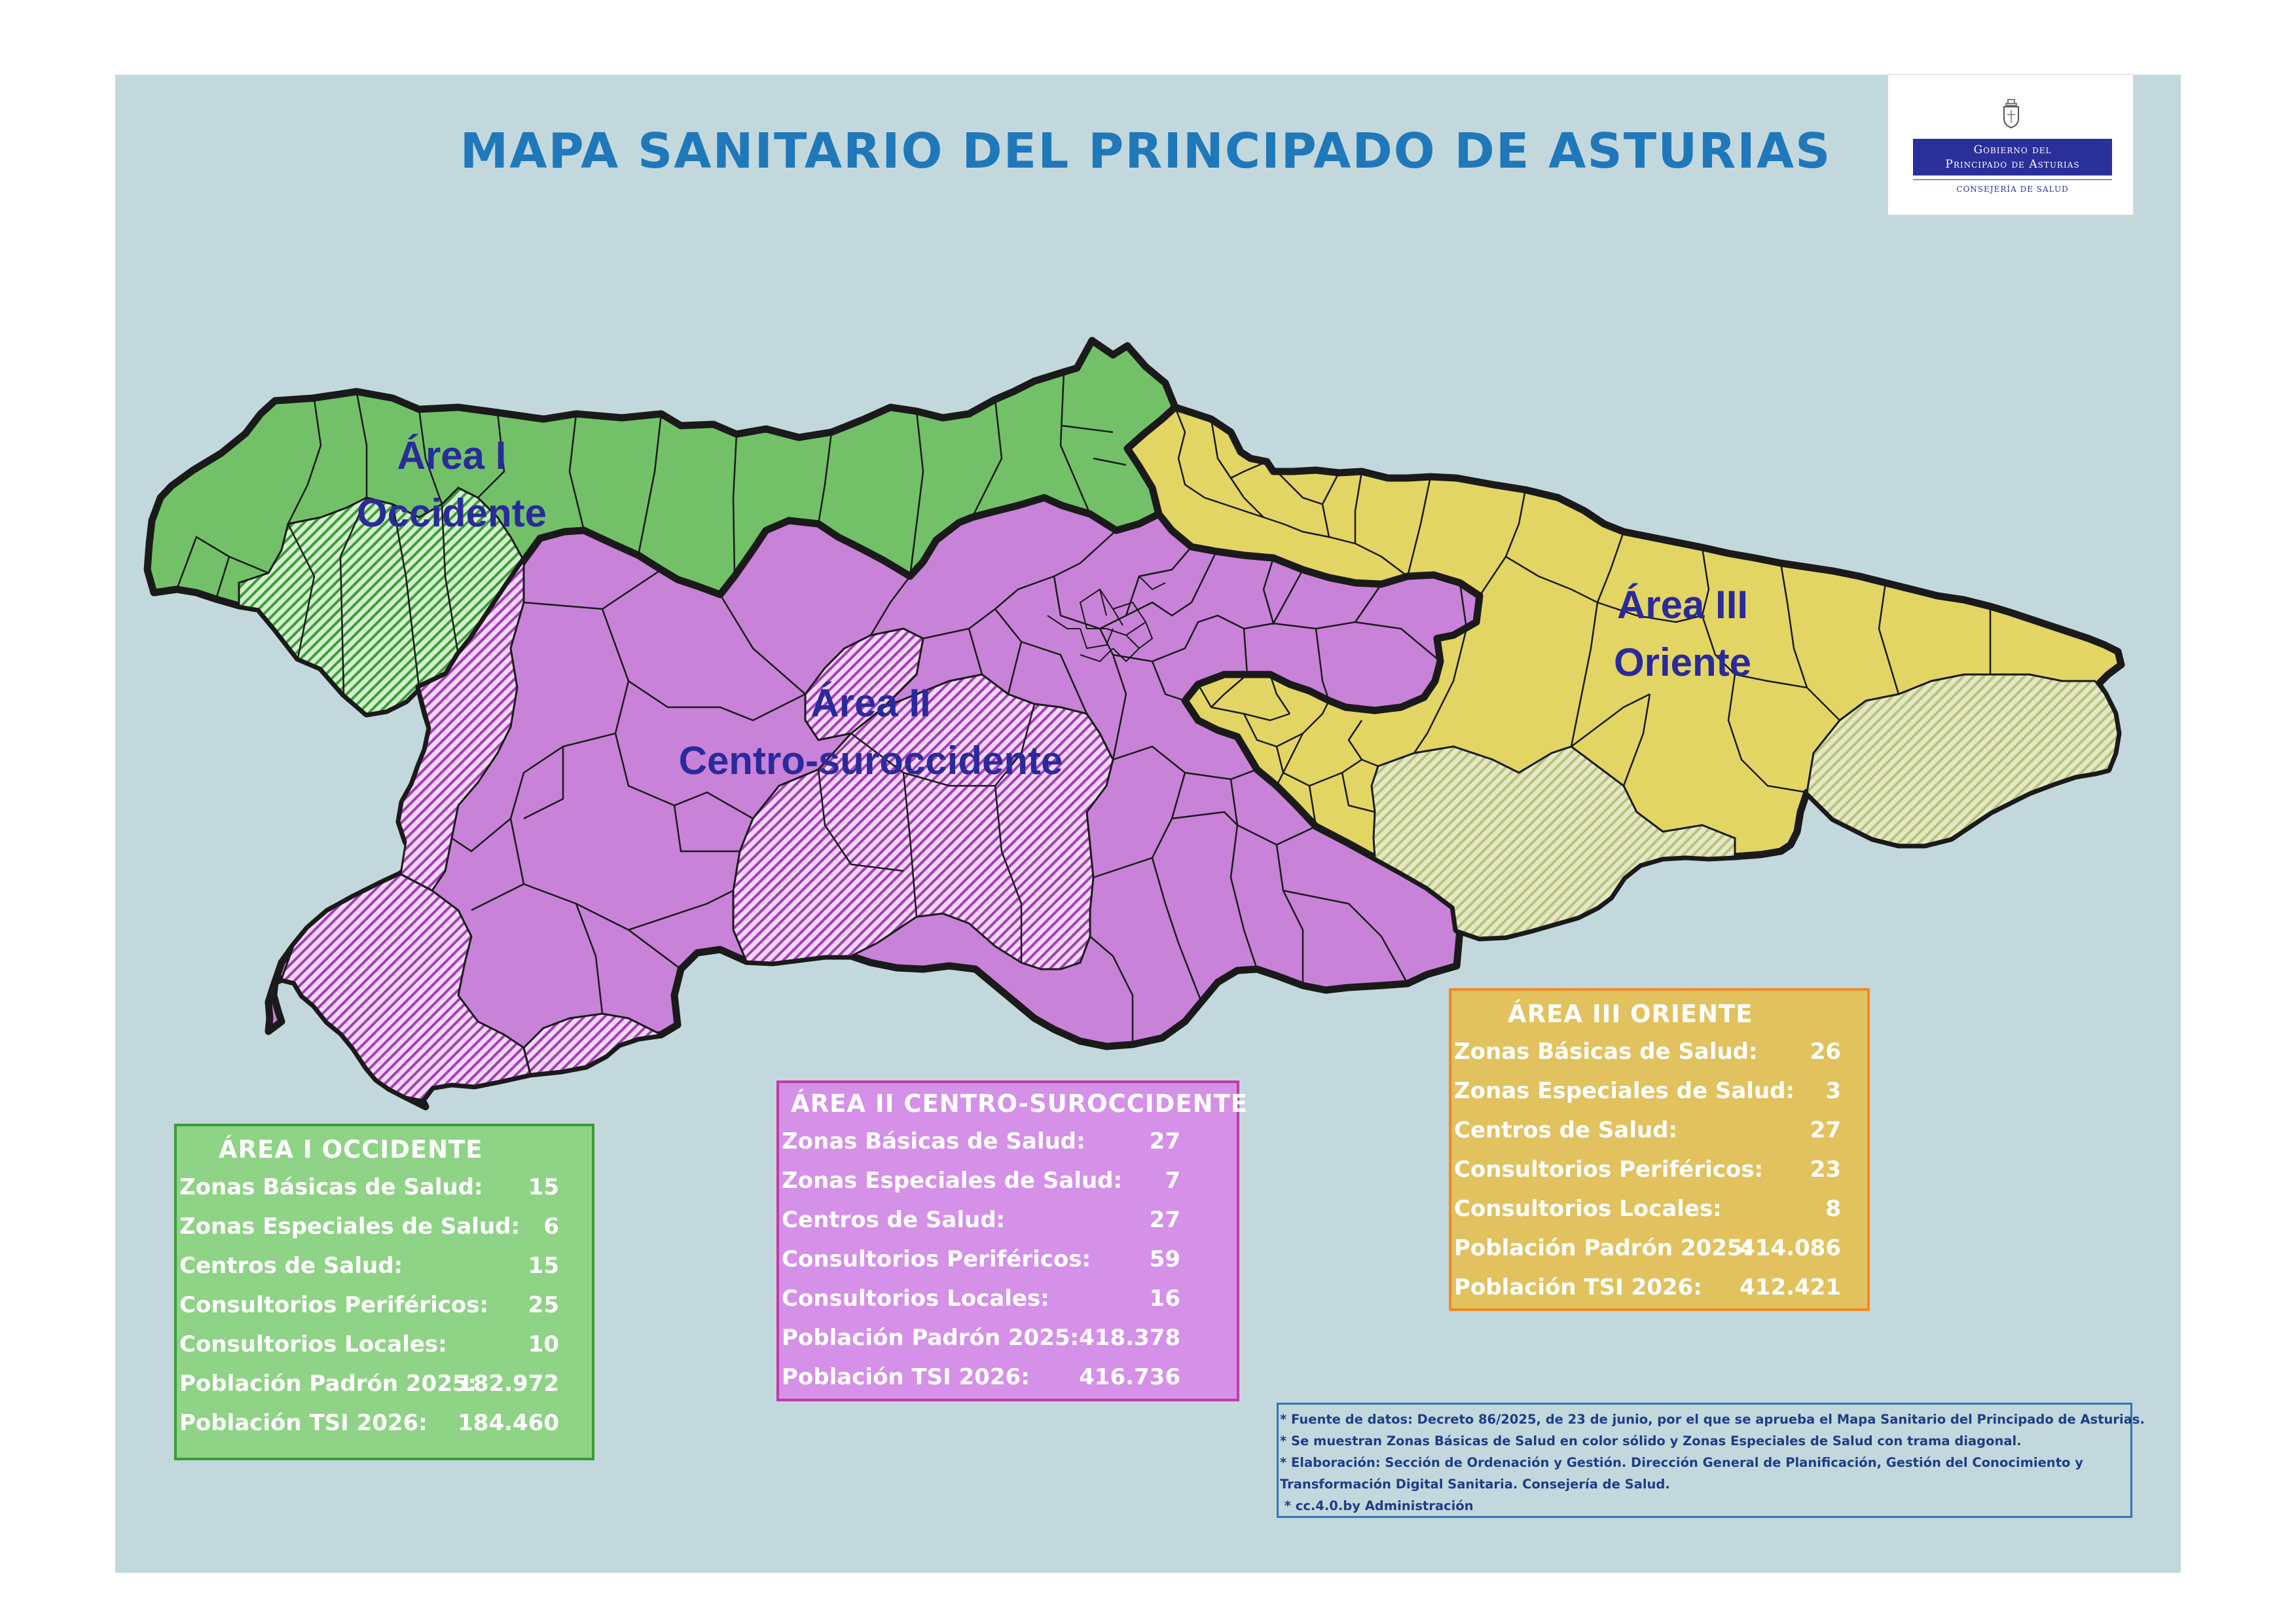  What do you see at coordinates (2012, 150) in the screenshot?
I see `logo-line1: Gobierno del` at bounding box center [2012, 150].